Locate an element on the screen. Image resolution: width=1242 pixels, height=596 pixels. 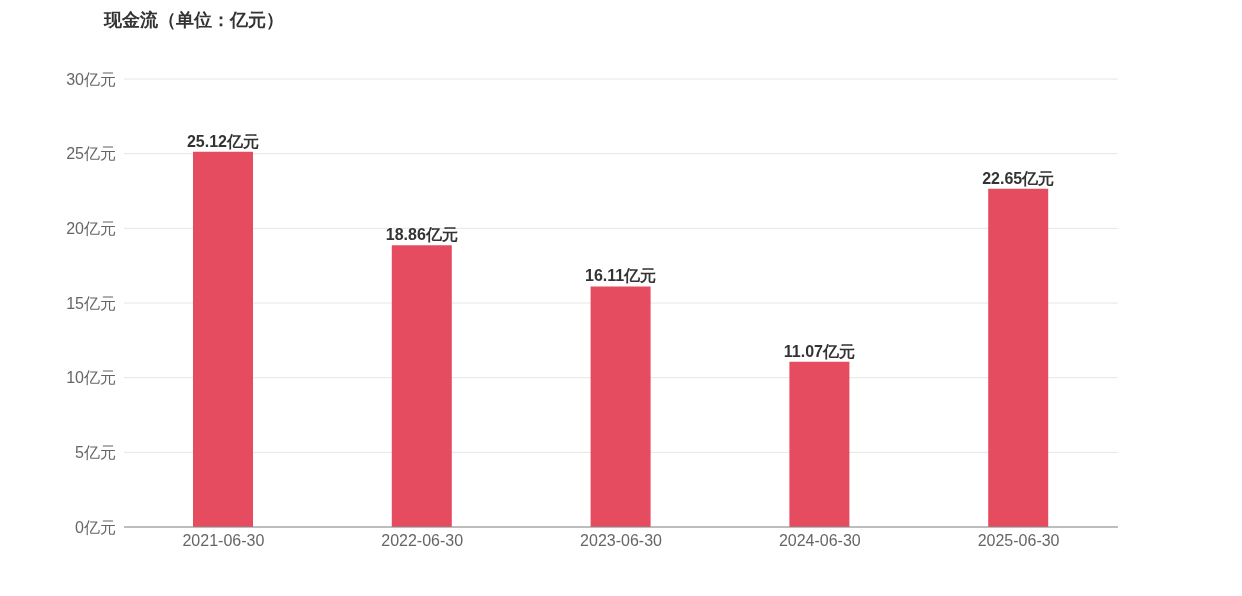
y-tick-label: 10亿元 is located at coordinates (91, 378).